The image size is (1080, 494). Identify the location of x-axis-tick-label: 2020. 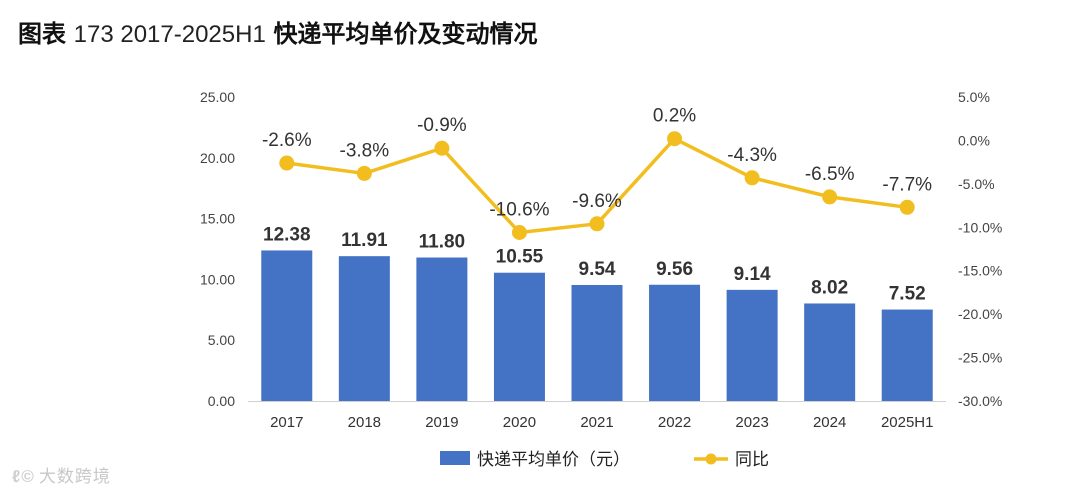
(519, 422).